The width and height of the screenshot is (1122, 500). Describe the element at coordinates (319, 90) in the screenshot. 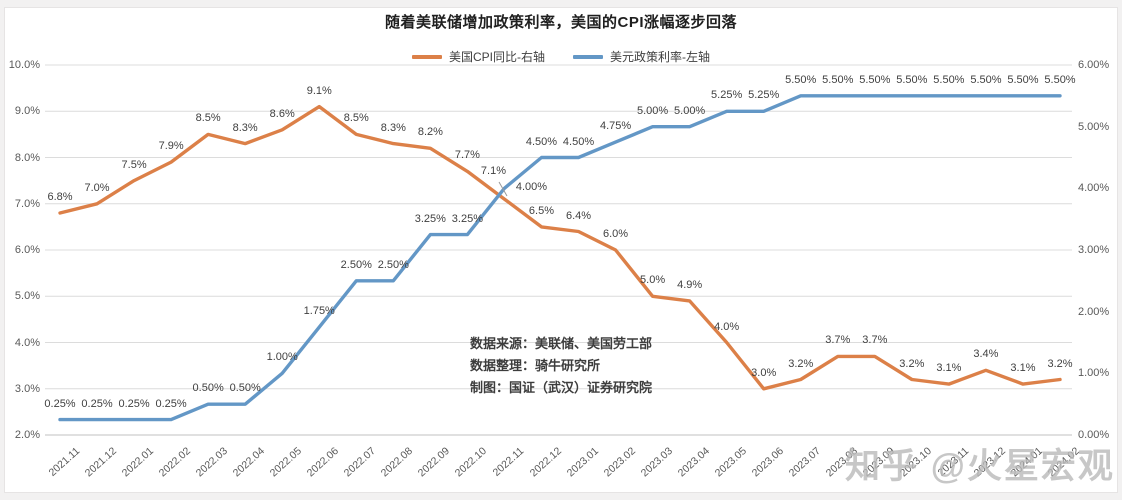

I see `cpi-line-value-label: 9.1%` at that location.